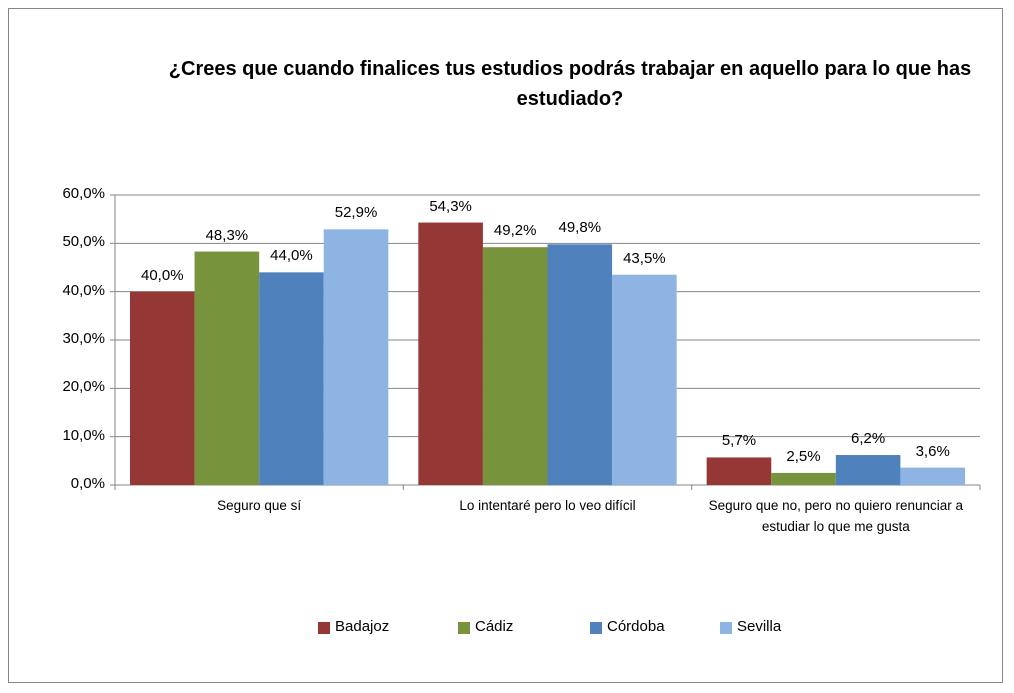 The width and height of the screenshot is (1014, 693). Describe the element at coordinates (515, 231) in the screenshot. I see `data-label: 49,2%` at that location.